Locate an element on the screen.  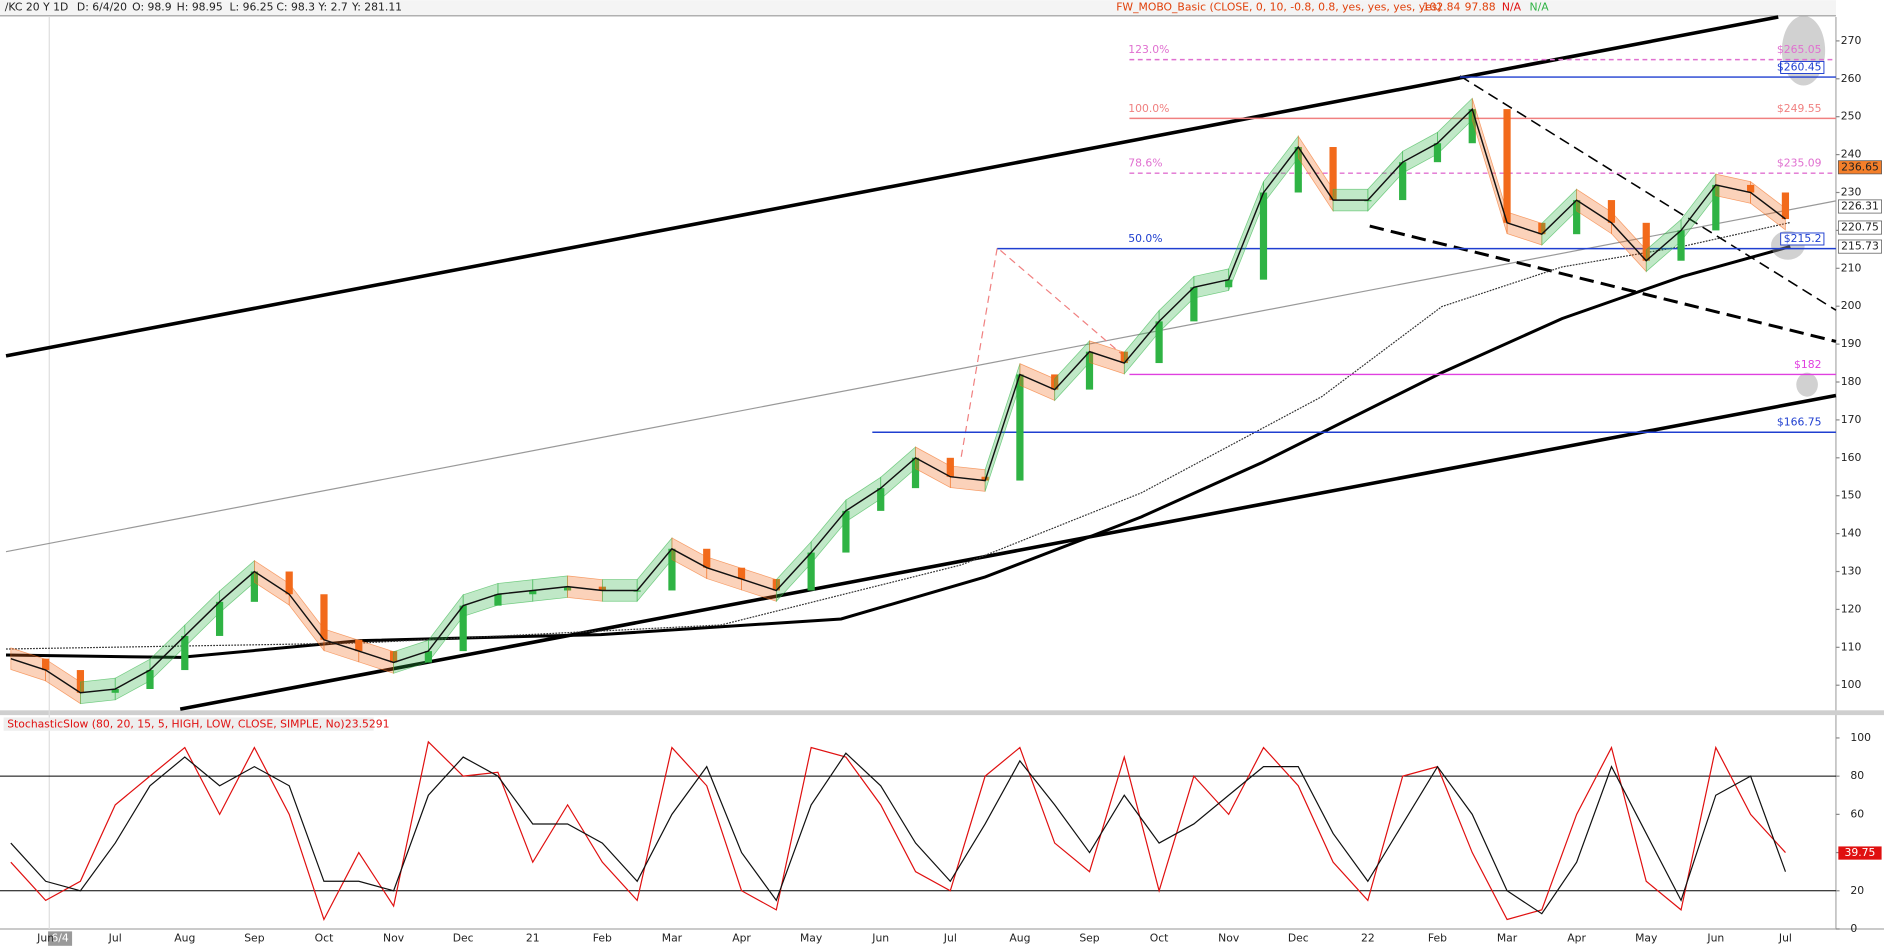
cursor-label: 6/4 is located at coordinates (60, 938).